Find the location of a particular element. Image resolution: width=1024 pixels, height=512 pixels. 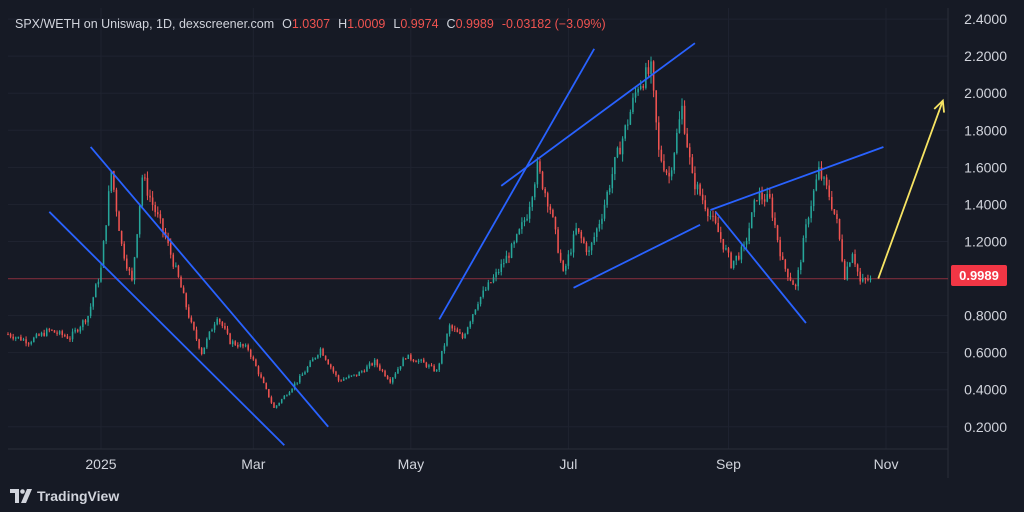

low-label: L is located at coordinates (397, 24).